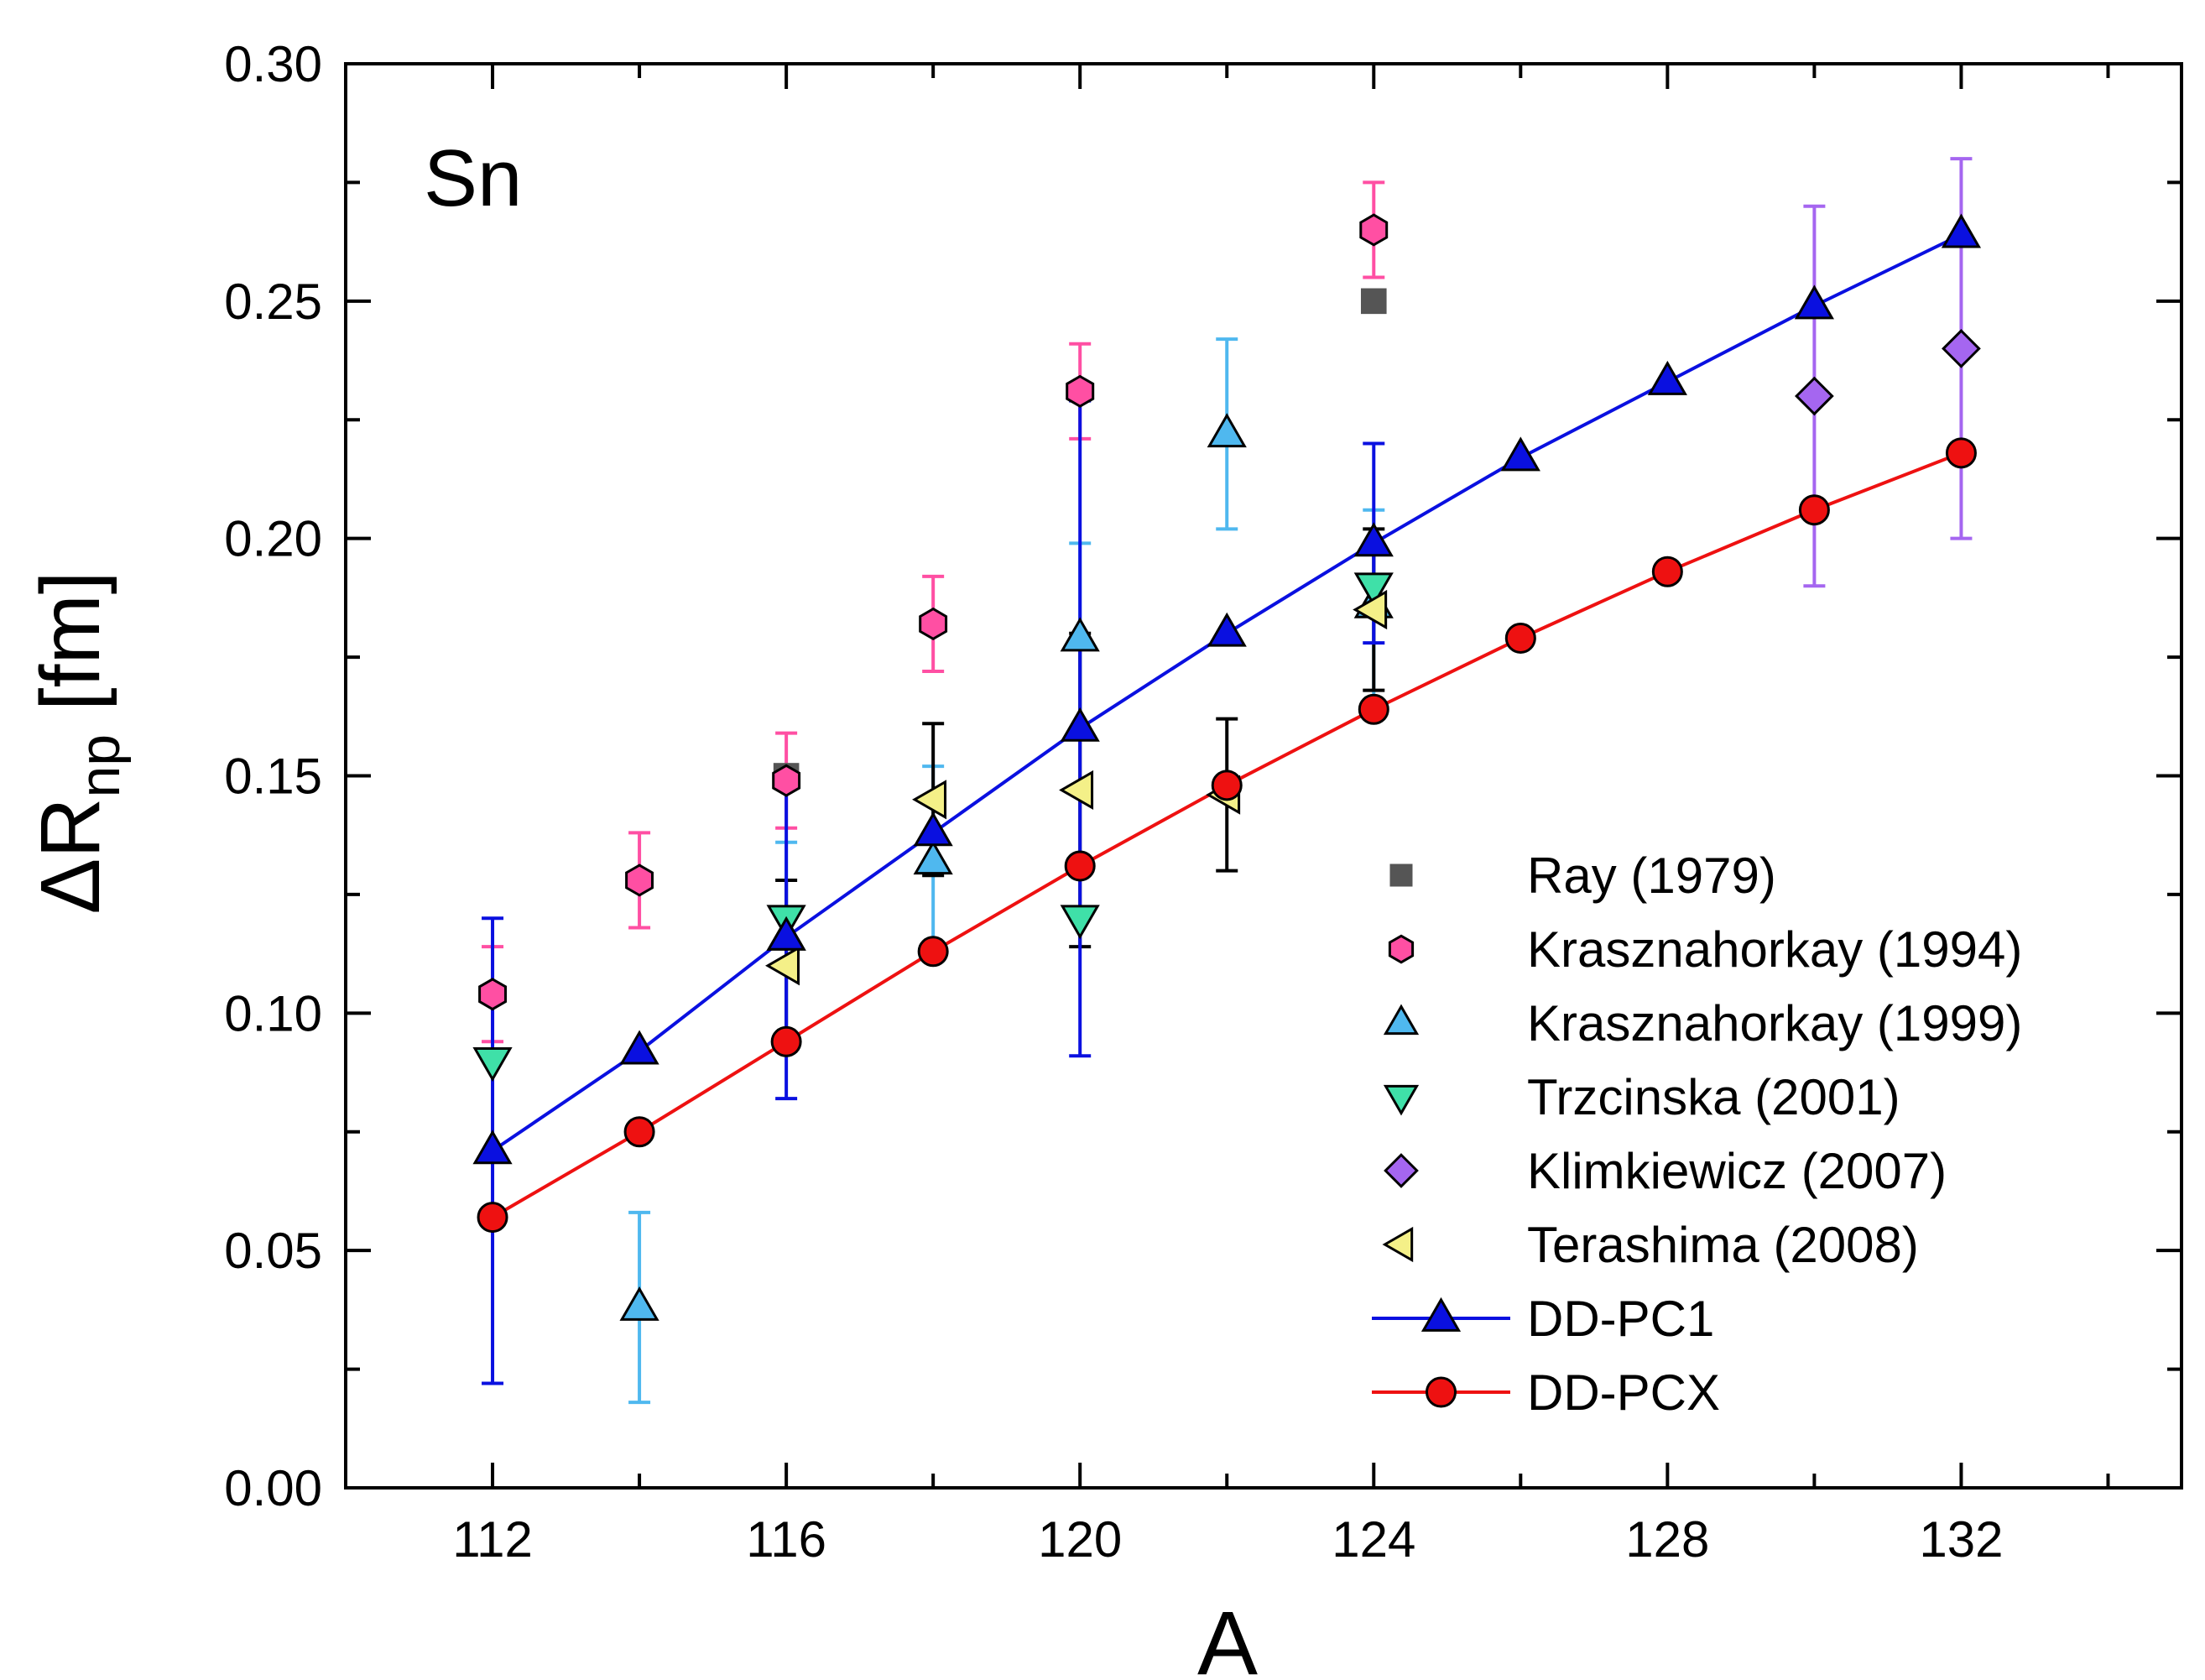 The image size is (2205, 1680). I want to click on x-tick-label: 112, so click(492, 1539).